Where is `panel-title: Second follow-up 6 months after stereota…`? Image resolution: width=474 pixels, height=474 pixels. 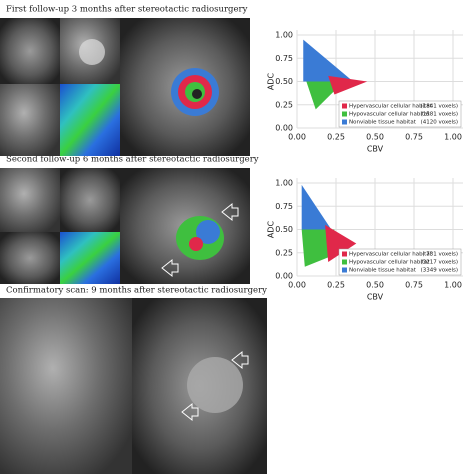
panel-title: Second follow-up 6 months after stereota… is located at coordinates (132, 160).